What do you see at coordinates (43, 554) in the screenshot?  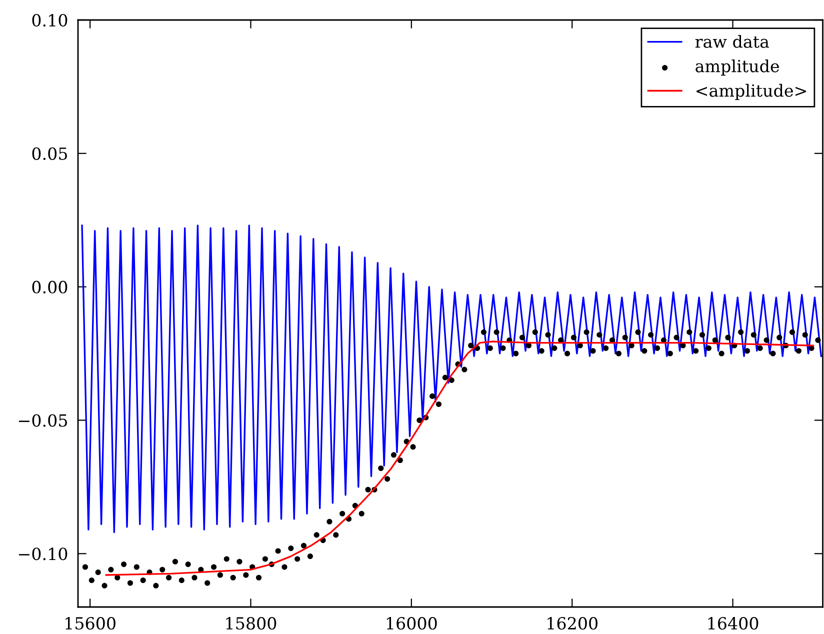 I see `y-tick-label: −0.10` at bounding box center [43, 554].